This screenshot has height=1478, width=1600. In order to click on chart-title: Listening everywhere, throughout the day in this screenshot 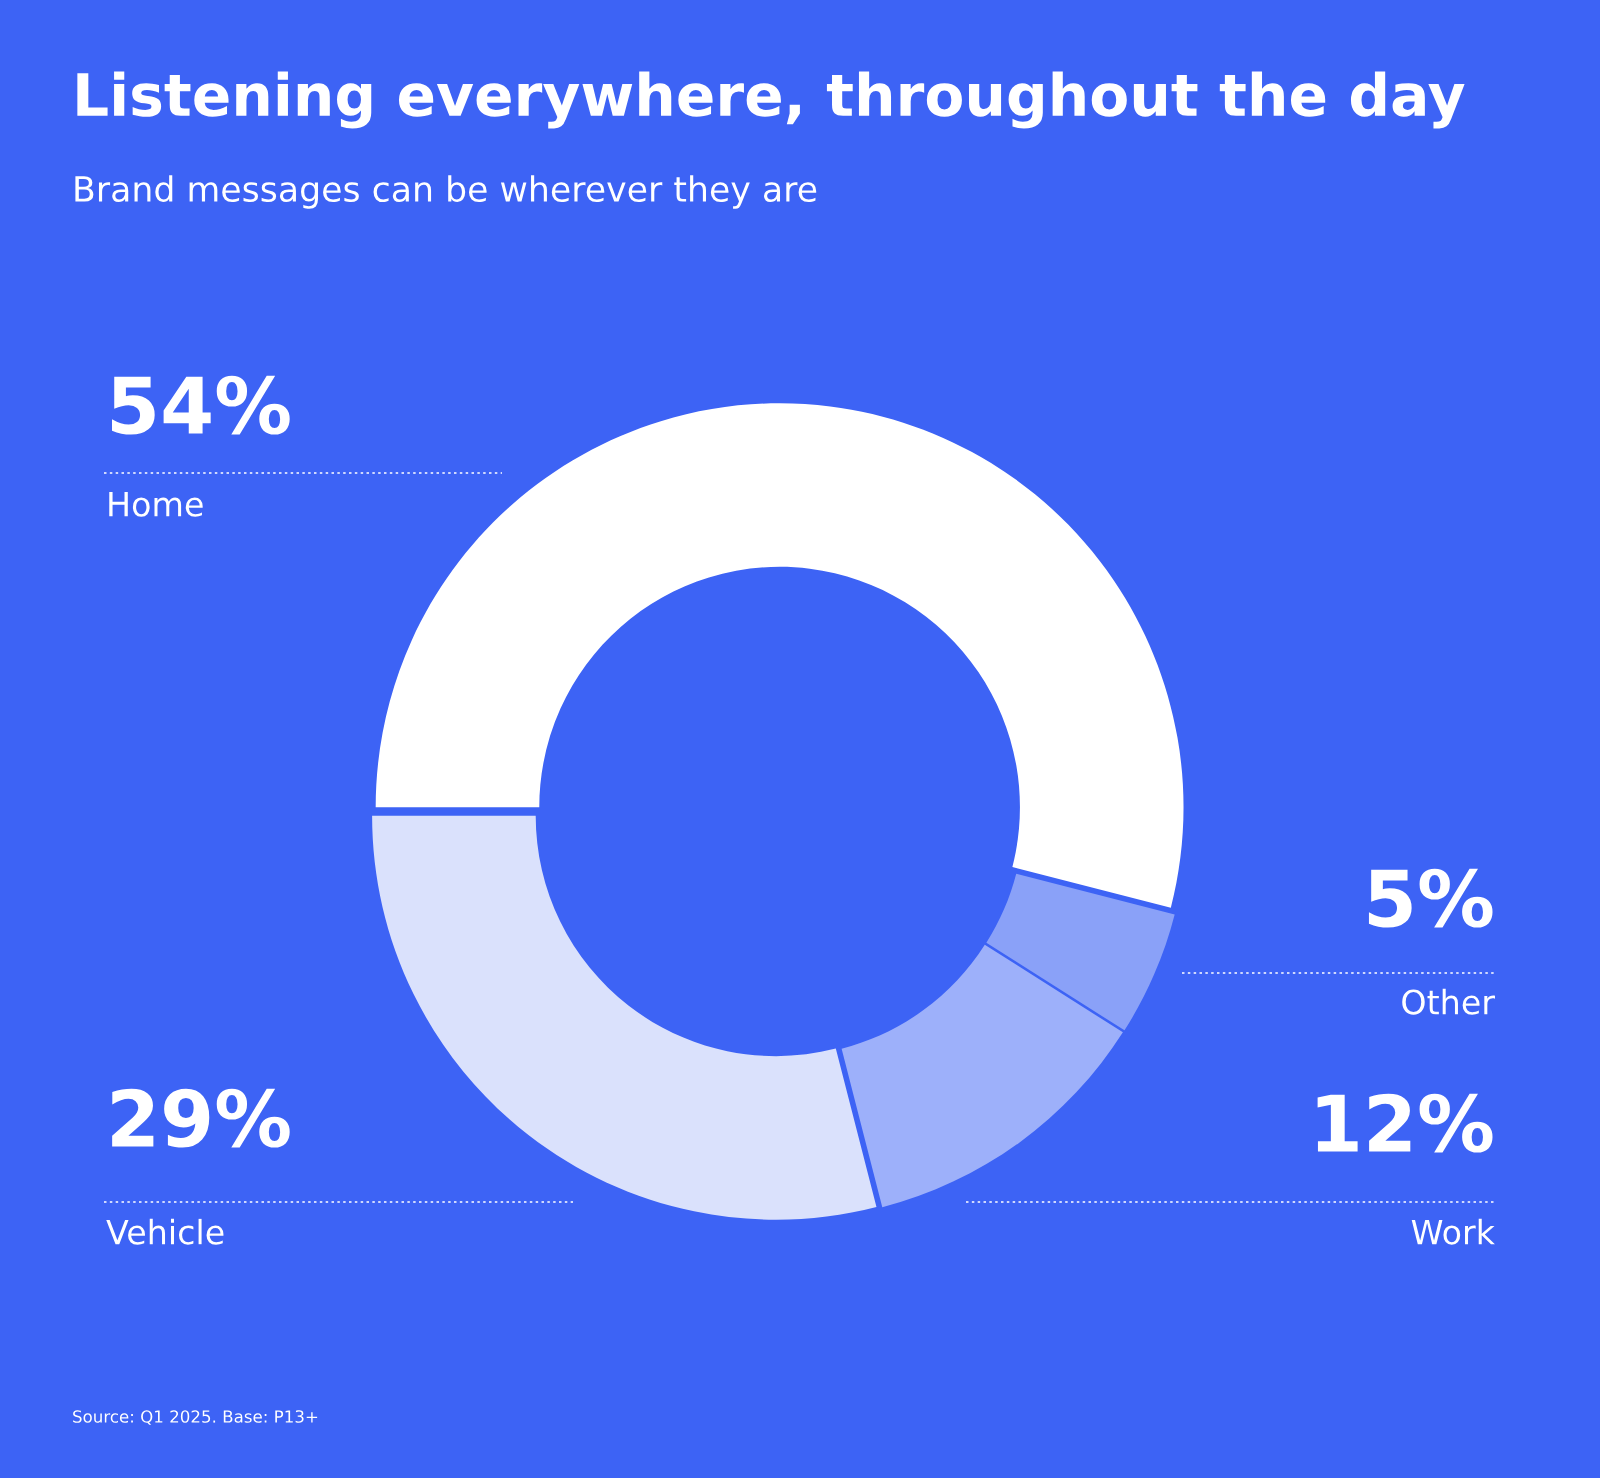, I will do `click(771, 100)`.